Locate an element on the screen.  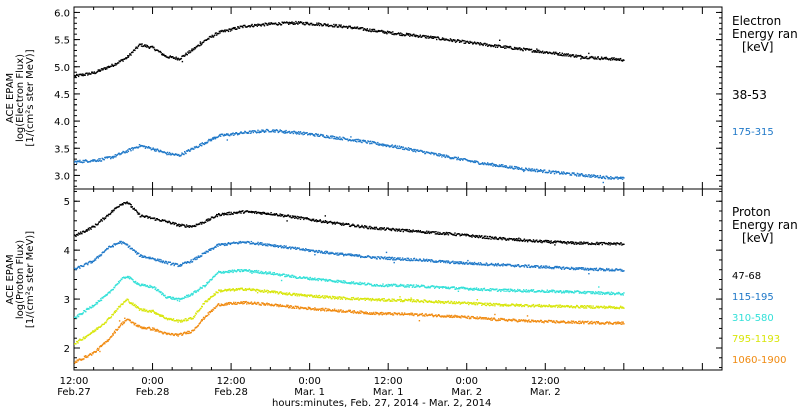
proton-legend-310-580: 310-580 is located at coordinates (753, 318).